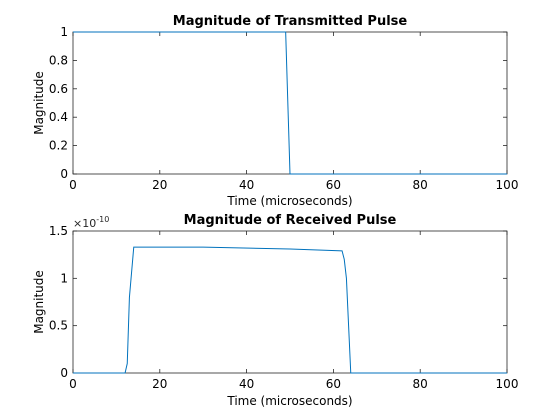 The height and width of the screenshot is (420, 560). I want to click on transmitted-x-tick-label: 20, so click(159, 185).